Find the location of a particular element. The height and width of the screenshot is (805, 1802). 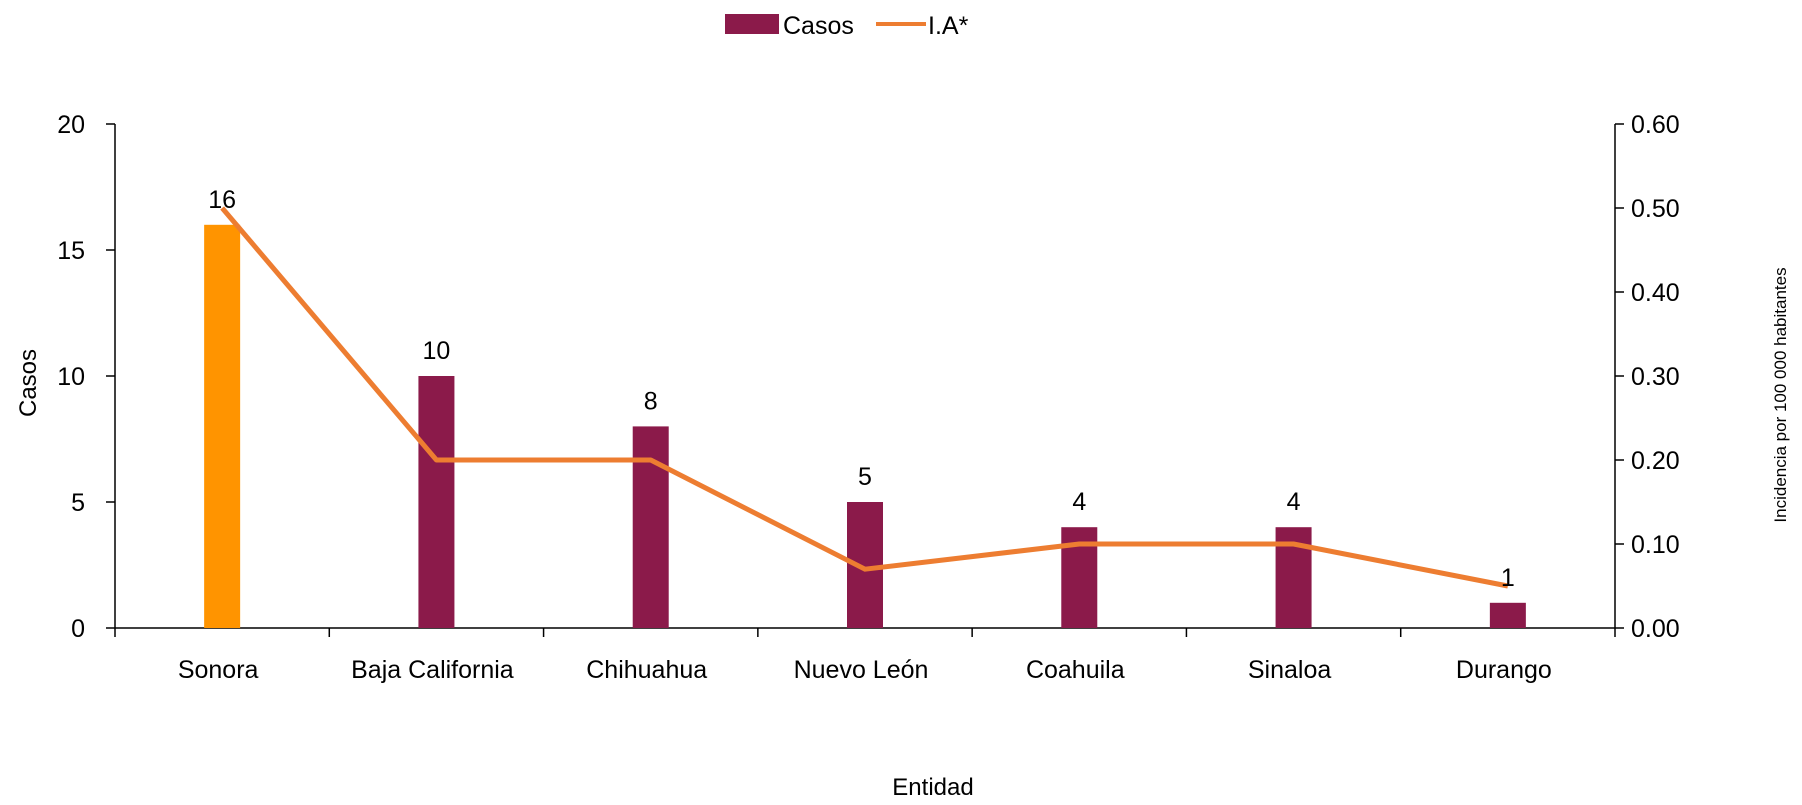

bar-chihuahua is located at coordinates (651, 527).